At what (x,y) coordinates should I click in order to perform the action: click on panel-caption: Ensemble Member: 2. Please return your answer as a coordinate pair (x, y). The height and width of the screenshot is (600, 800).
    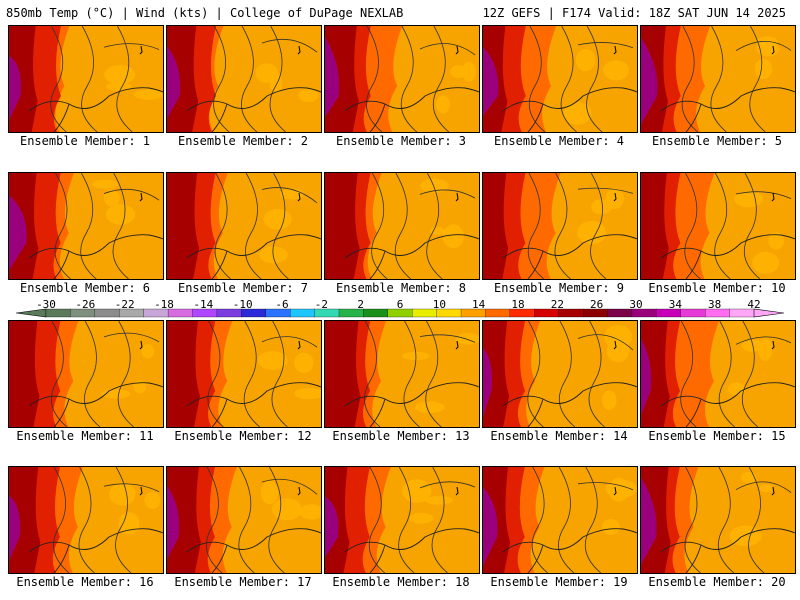
    Looking at the image, I should click on (243, 141).